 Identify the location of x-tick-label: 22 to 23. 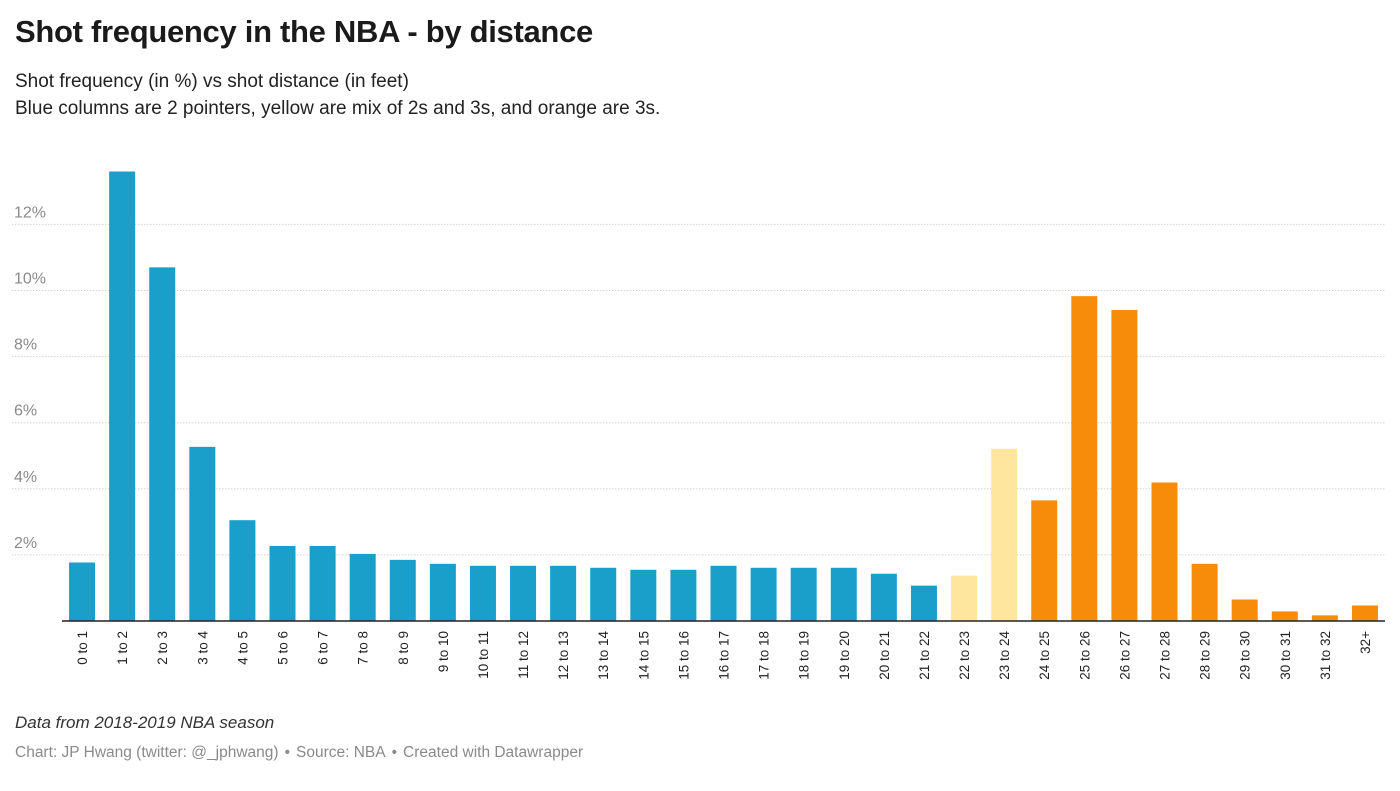
(964, 655).